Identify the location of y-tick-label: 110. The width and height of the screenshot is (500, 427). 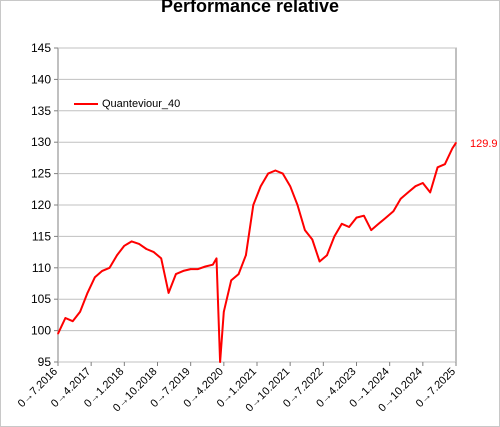
(41, 268).